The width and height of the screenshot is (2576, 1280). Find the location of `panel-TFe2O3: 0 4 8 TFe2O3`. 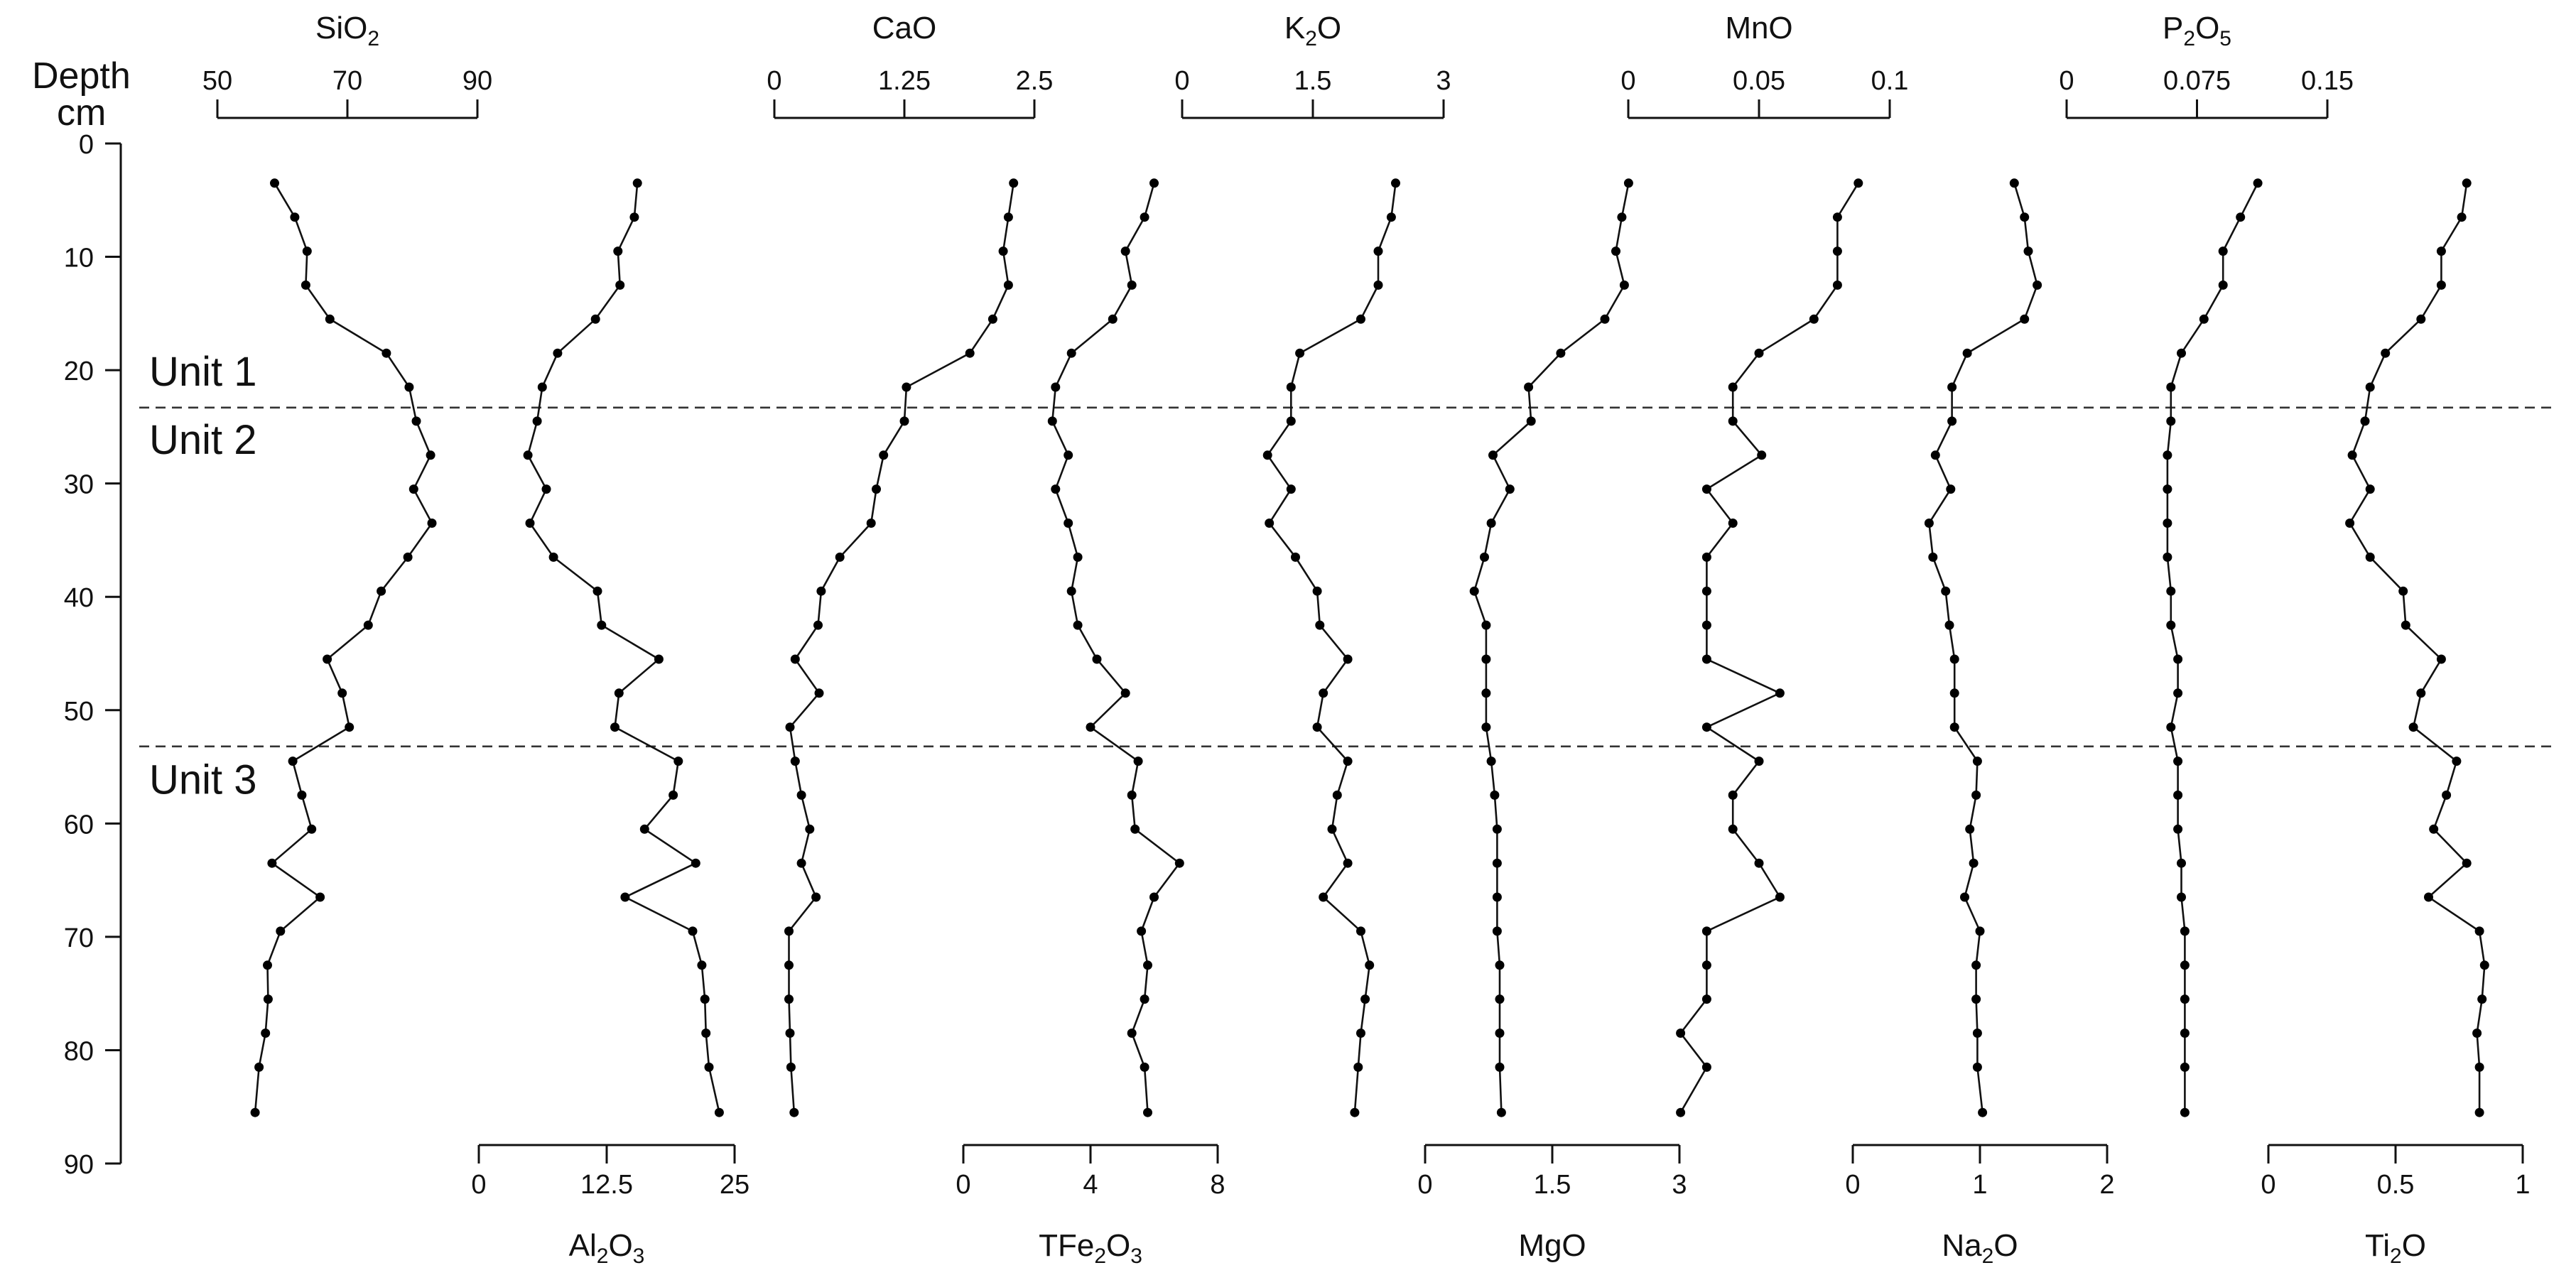

panel-TFe2O3: 0 4 8 TFe2O3 is located at coordinates (1090, 723).